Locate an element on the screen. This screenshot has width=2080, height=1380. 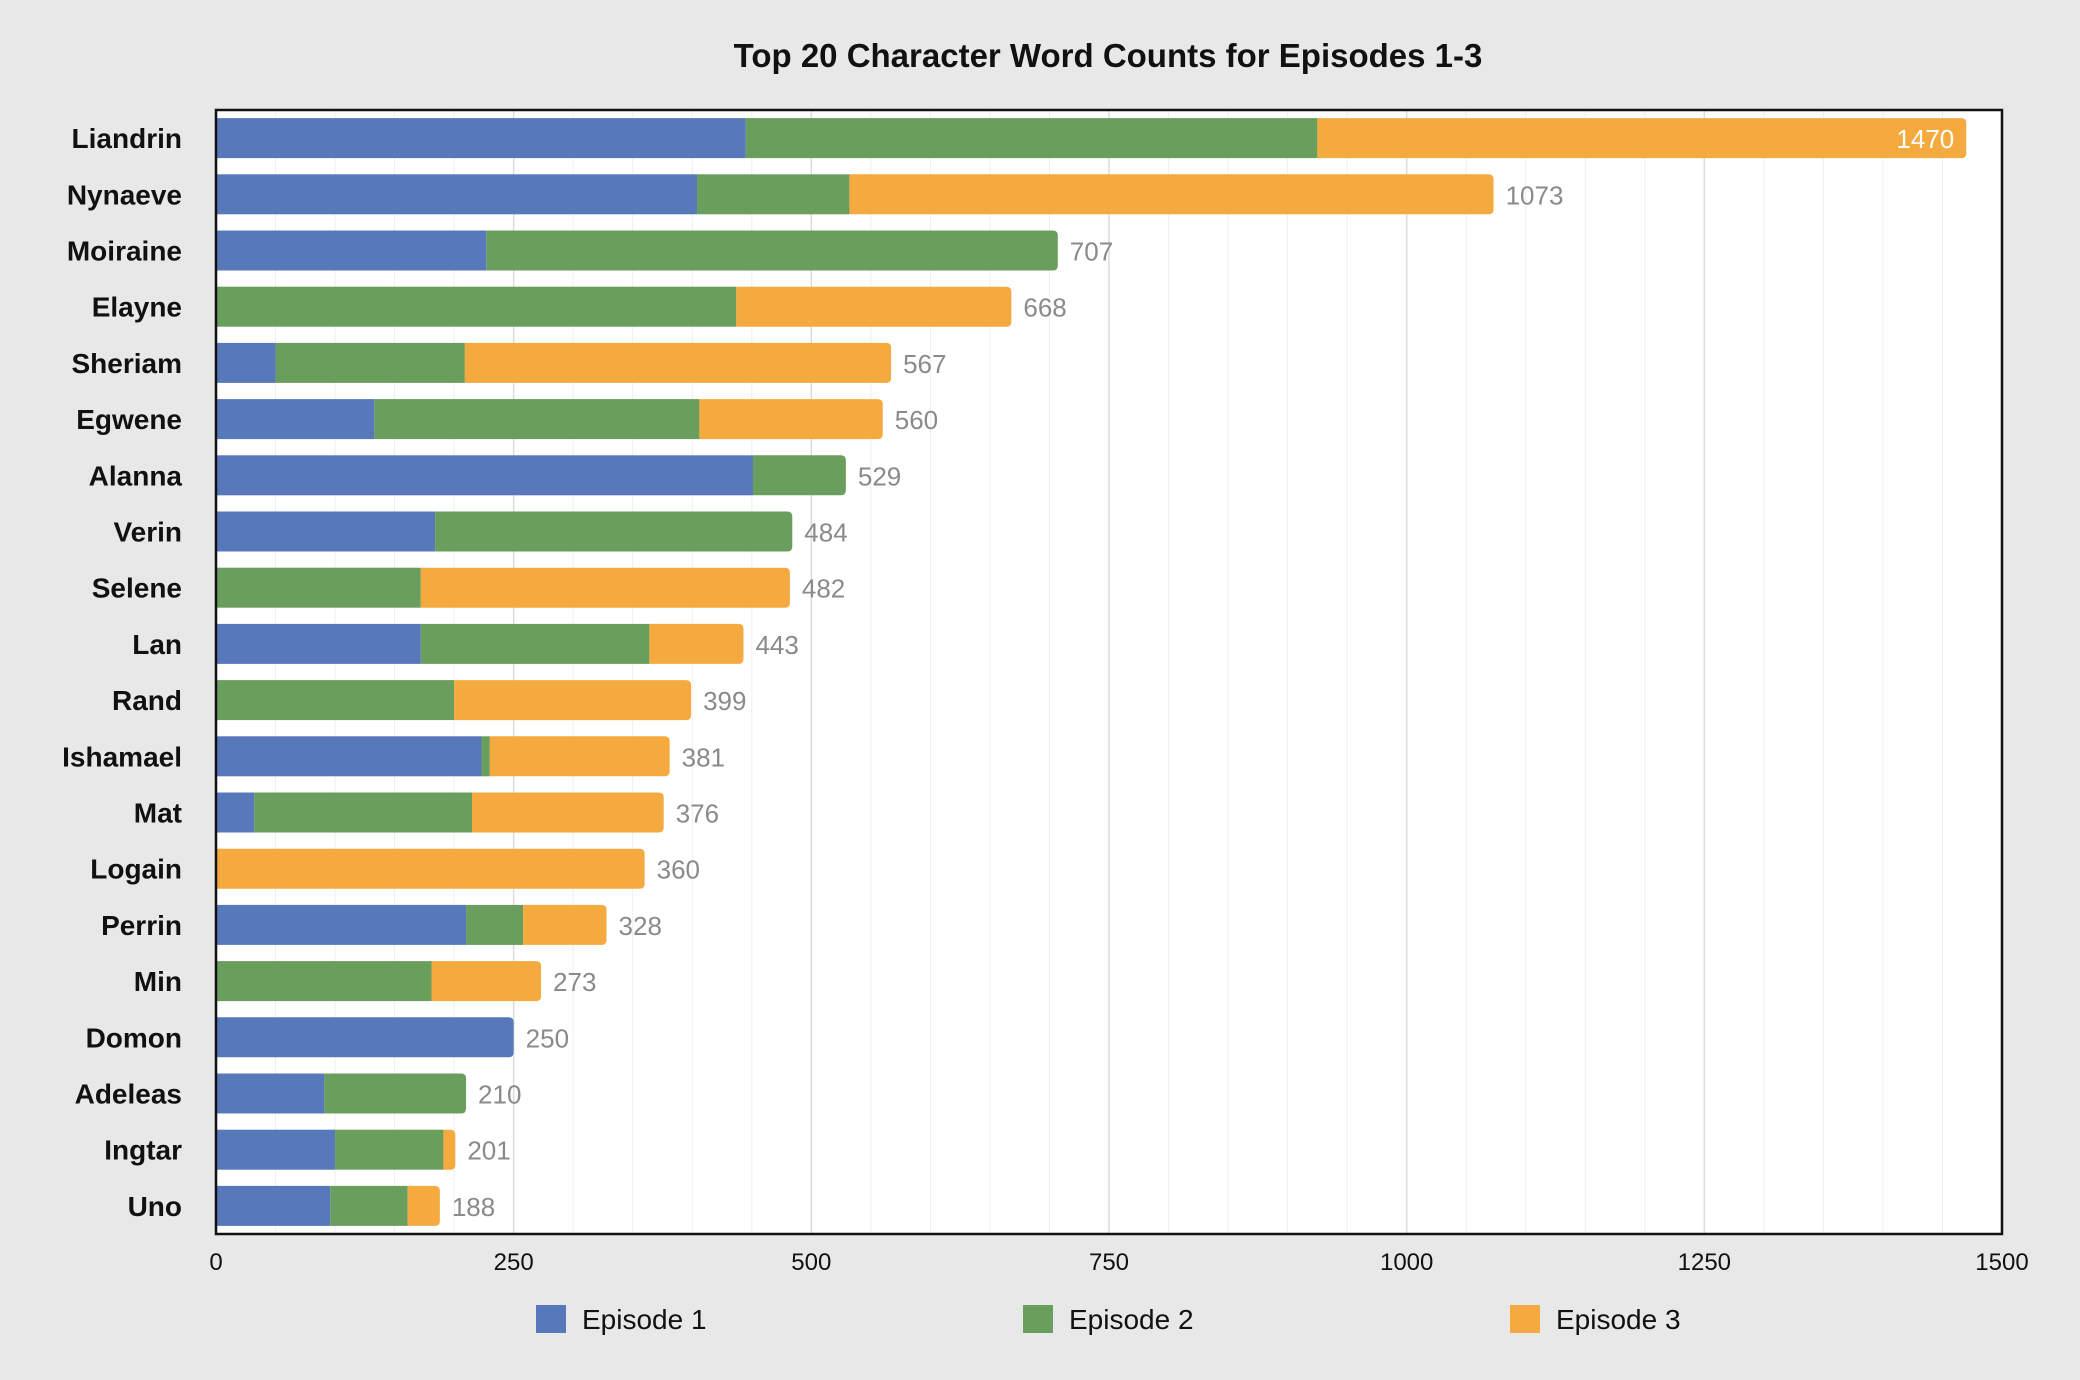
x-axis-ticks: 0 250 500 750 1000 1250 1500 is located at coordinates (1118, 1262).